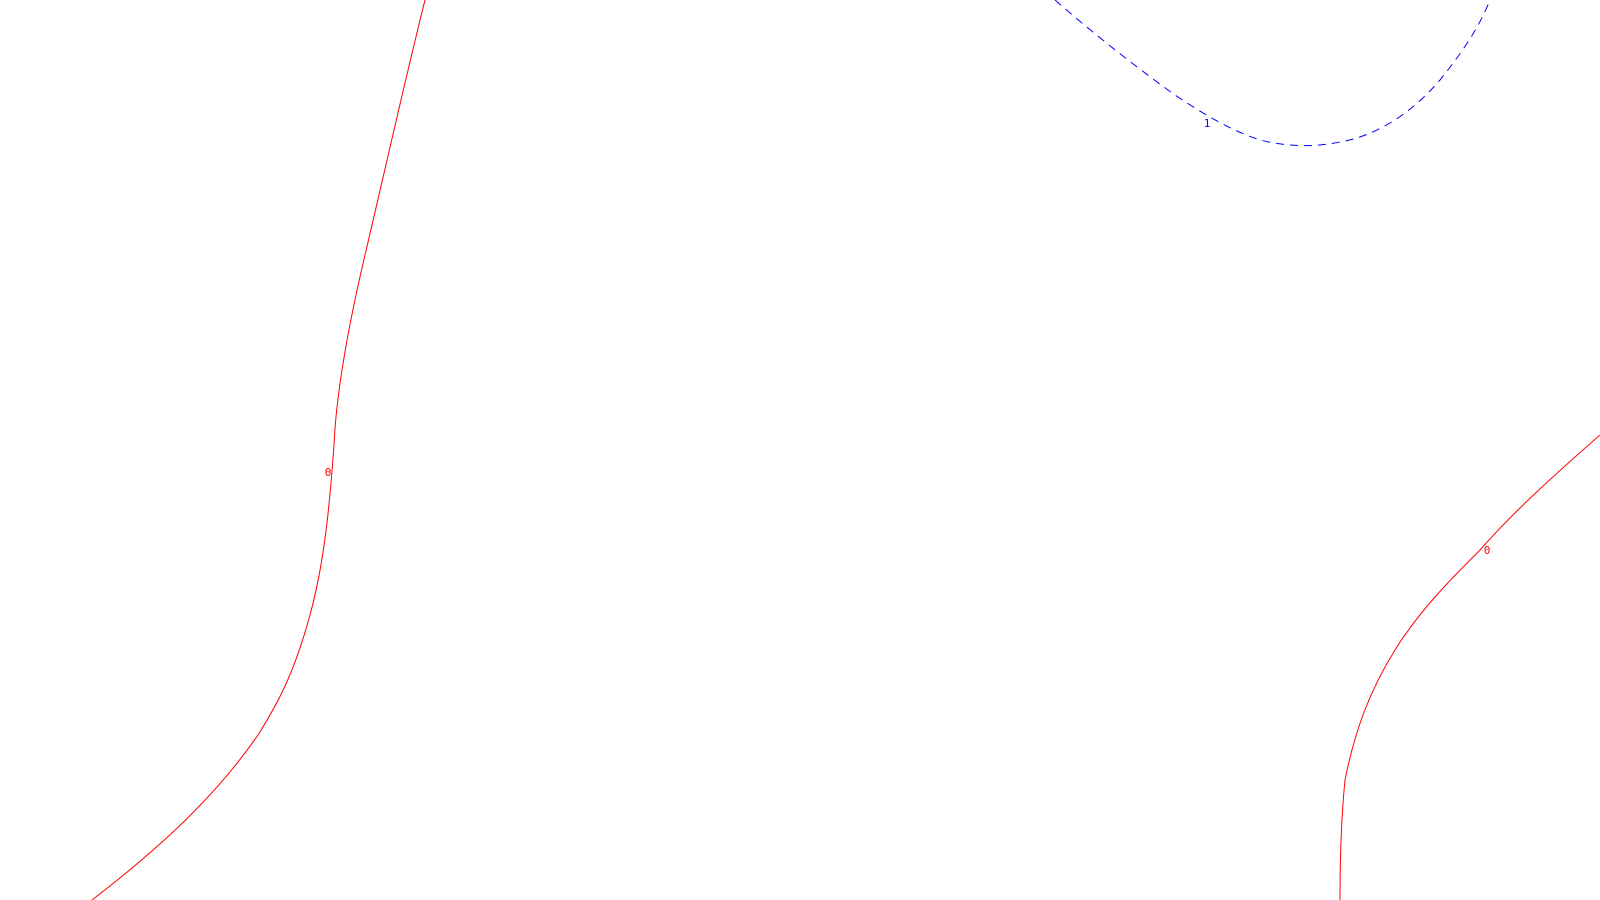 This screenshot has height=900, width=1600. Describe the element at coordinates (1487, 550) in the screenshot. I see `contour-label-bottom-right: 0` at that location.